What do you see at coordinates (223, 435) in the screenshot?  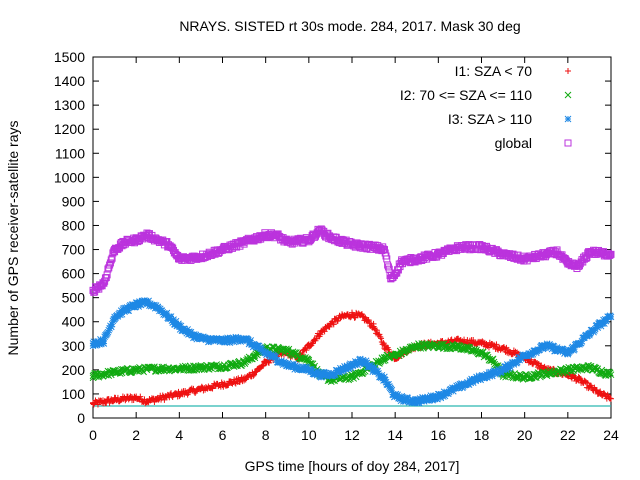 I see `x-tick-label: 6` at bounding box center [223, 435].